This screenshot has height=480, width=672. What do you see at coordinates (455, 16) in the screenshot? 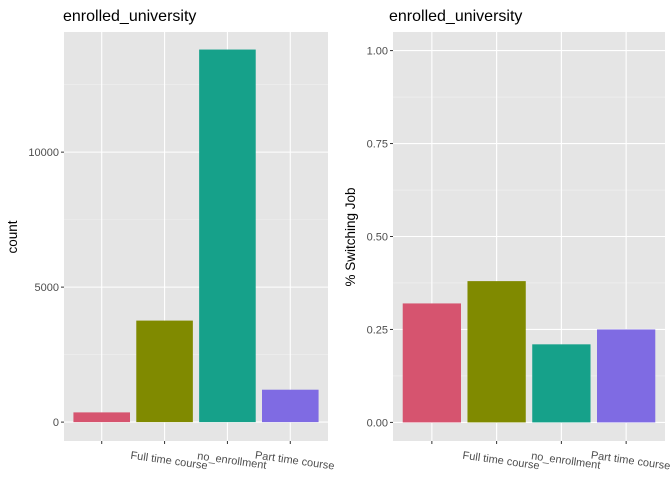
I see `switching-job-chart-title: enrolled_university` at bounding box center [455, 16].